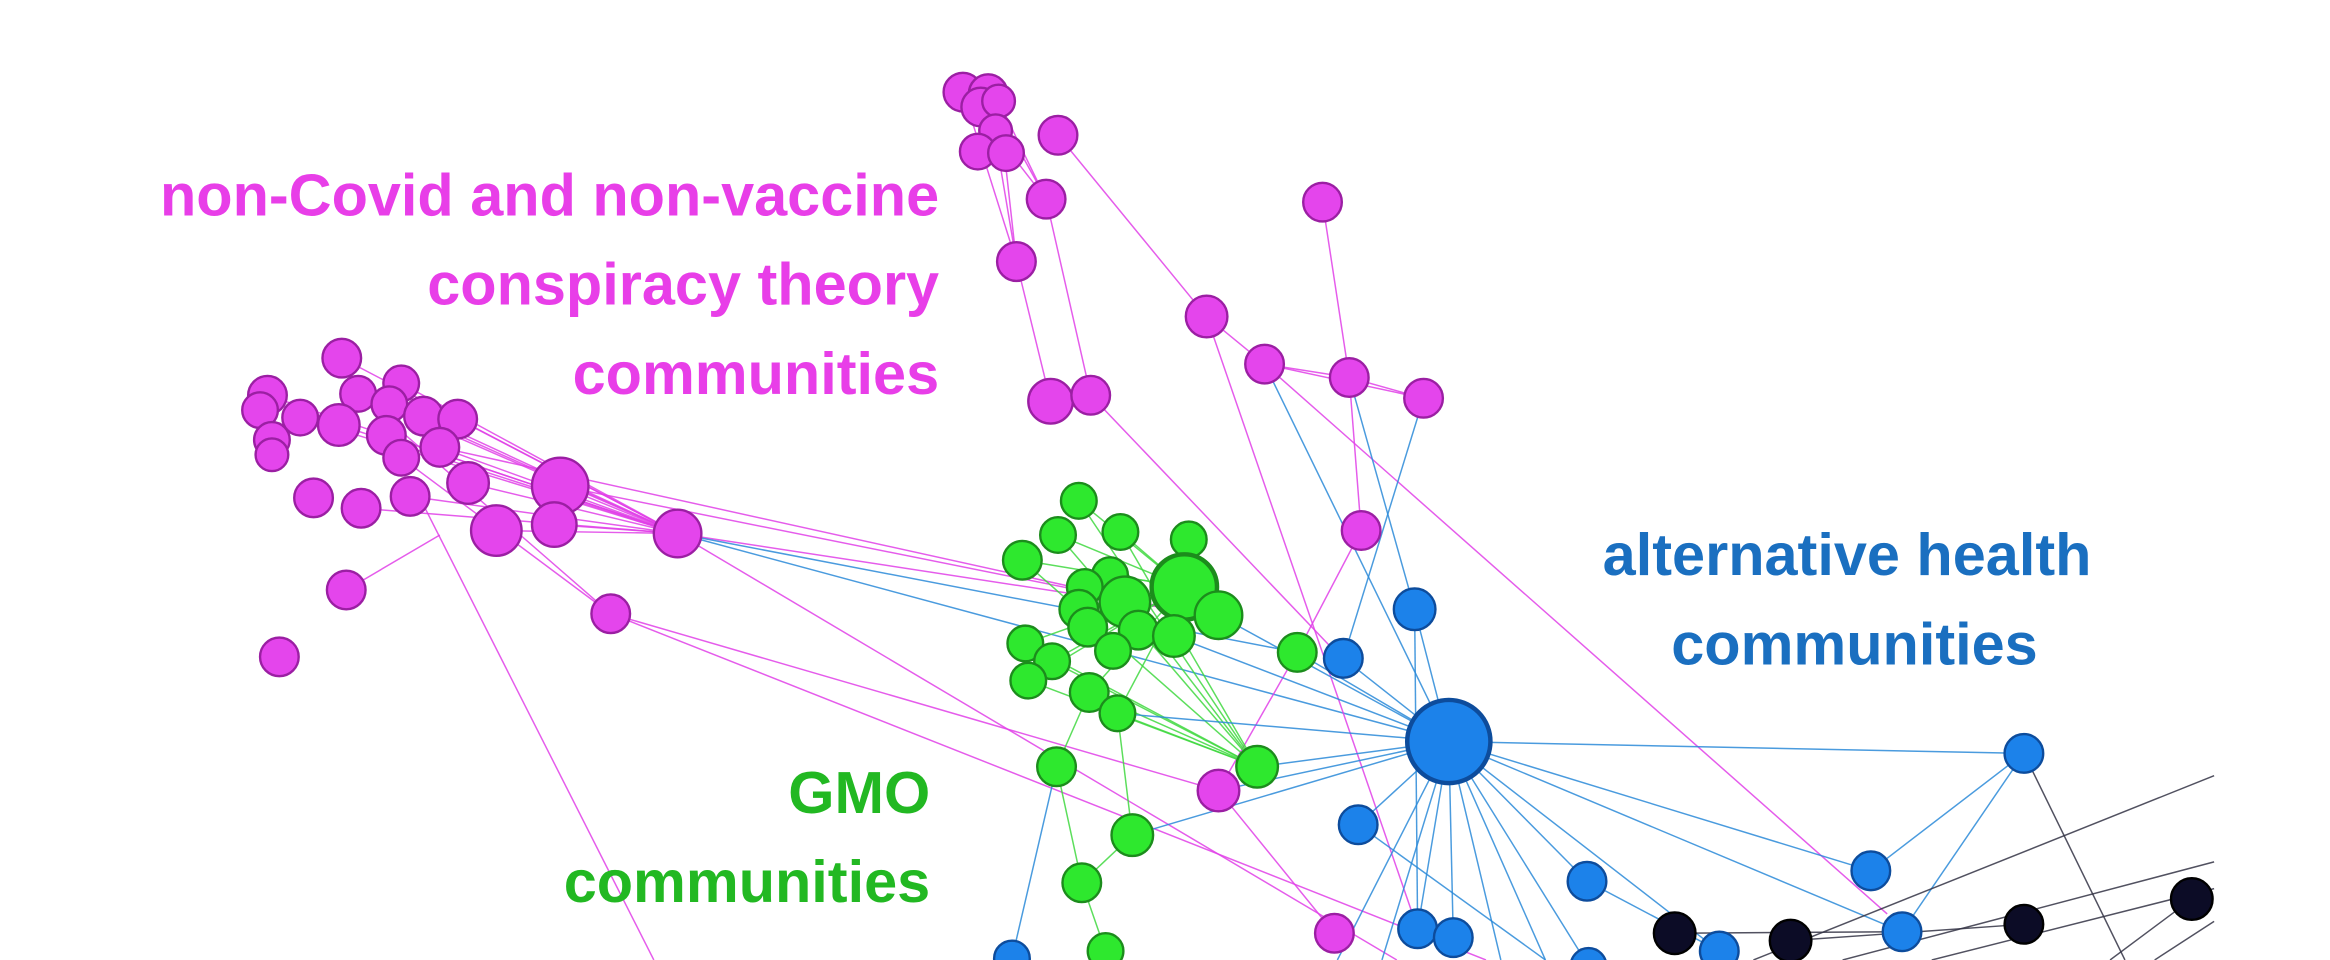 This screenshot has width=2330, height=960. I want to click on community-label: non-Covid and non-vaccine, so click(549, 194).